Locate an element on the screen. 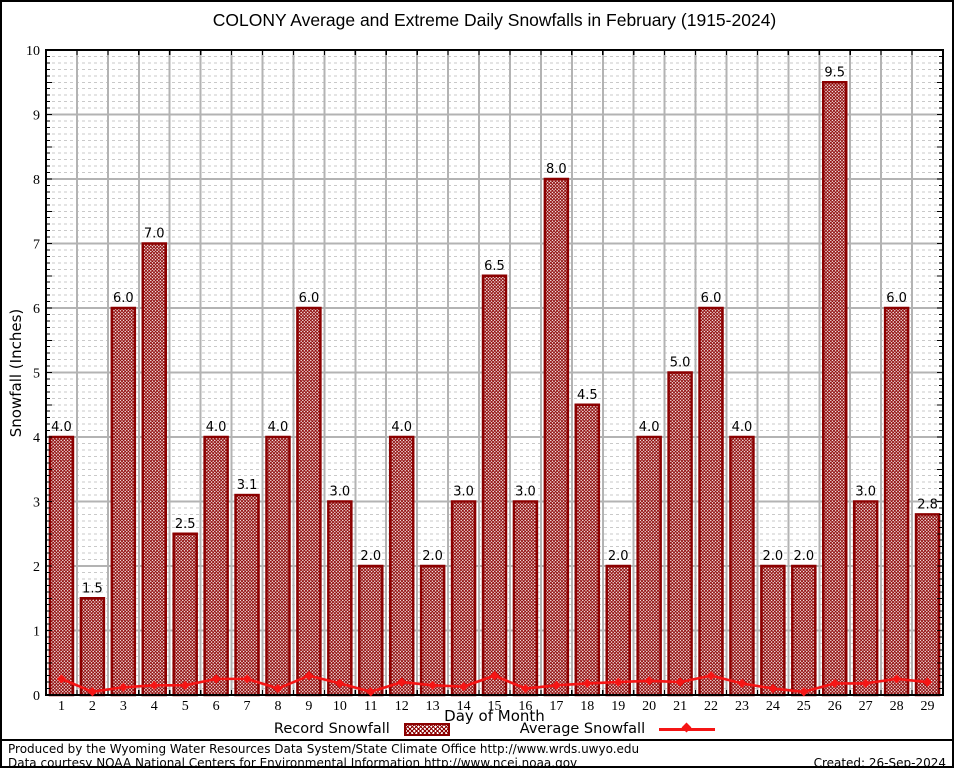 The height and width of the screenshot is (768, 954). bar-value-label-day-6: 4.0 is located at coordinates (216, 427).